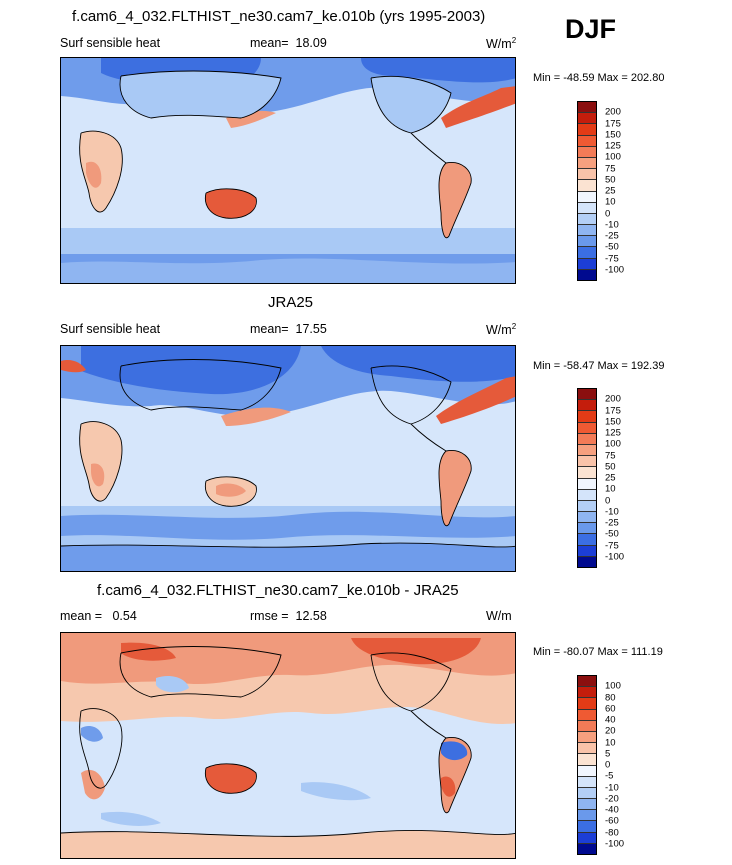  I want to click on season-label: DJF, so click(591, 29).